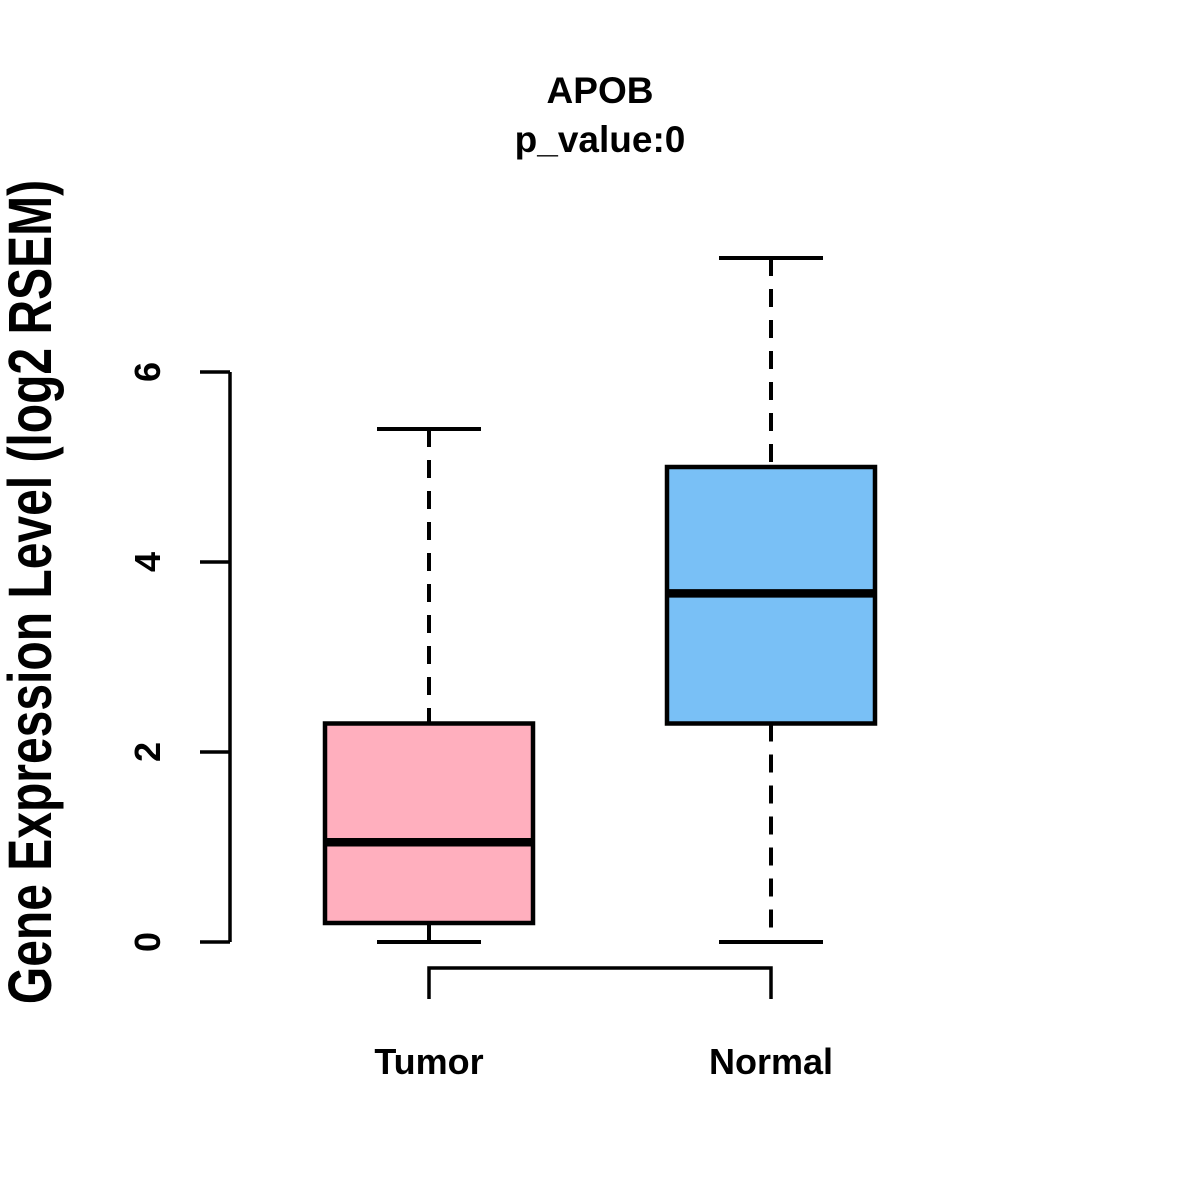  I want to click on y-axis-label: Gene Expression Level (log2 RSEM), so click(32, 592).